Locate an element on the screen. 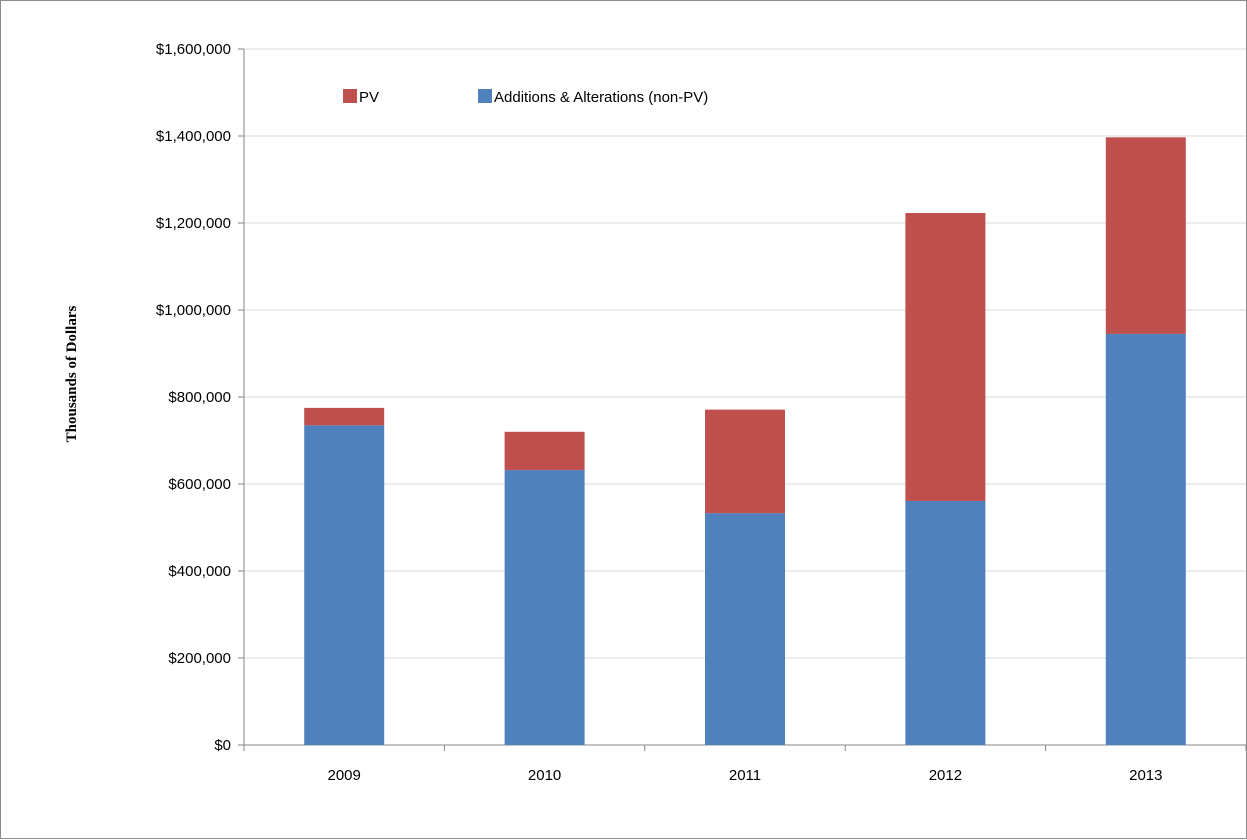  legend-item: PV is located at coordinates (361, 97).